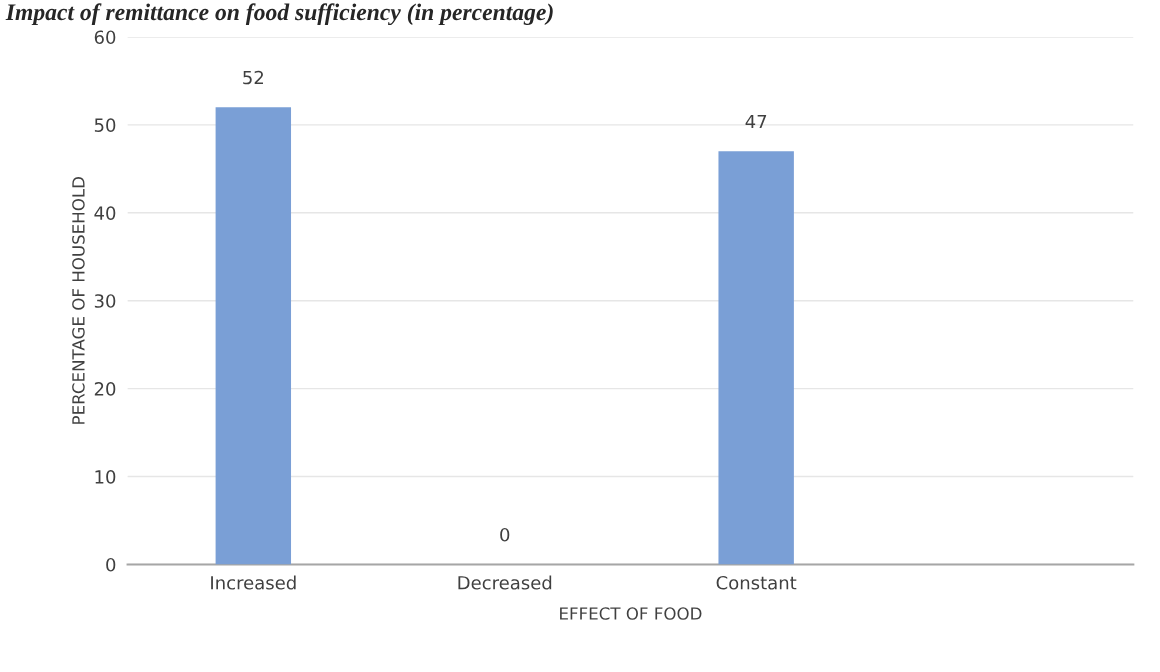 Image resolution: width=1160 pixels, height=672 pixels. What do you see at coordinates (253, 582) in the screenshot?
I see `x-tick-label: Increased` at bounding box center [253, 582].